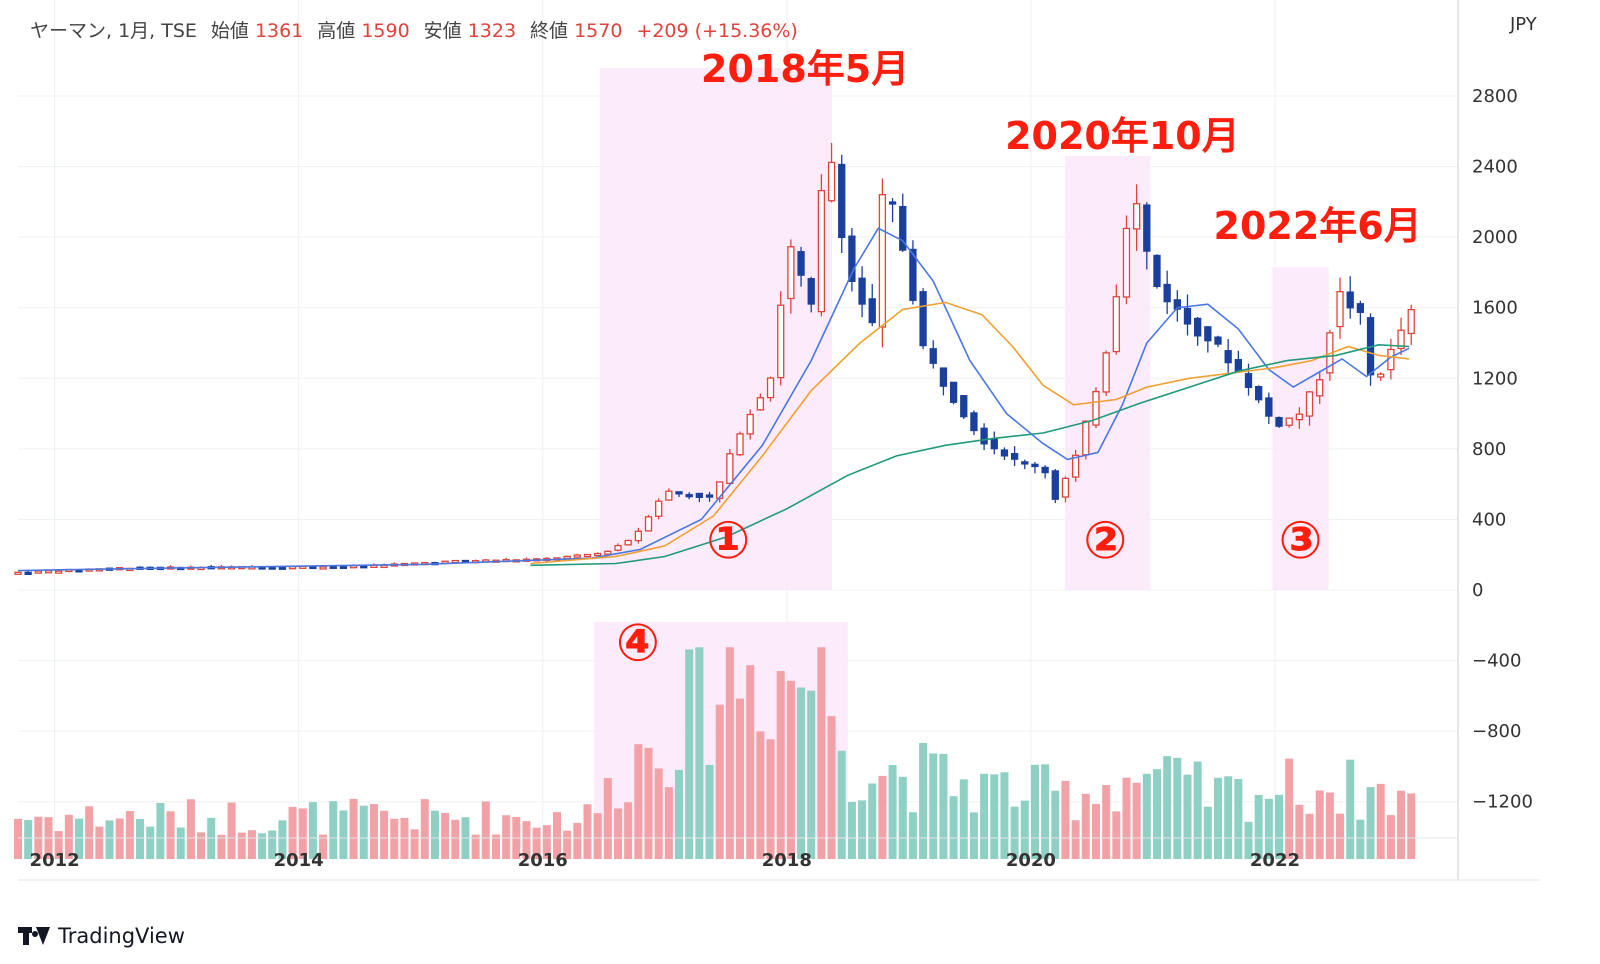  I want to click on circled-number: ①, so click(728, 541).